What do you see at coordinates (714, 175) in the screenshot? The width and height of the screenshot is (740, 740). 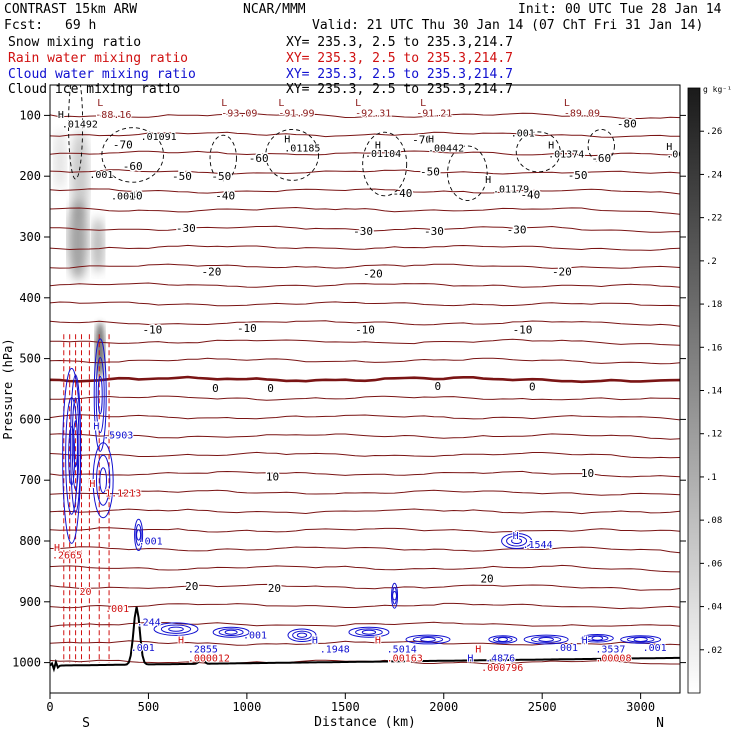 I see `colorbar-tick-label: .24` at bounding box center [714, 175].